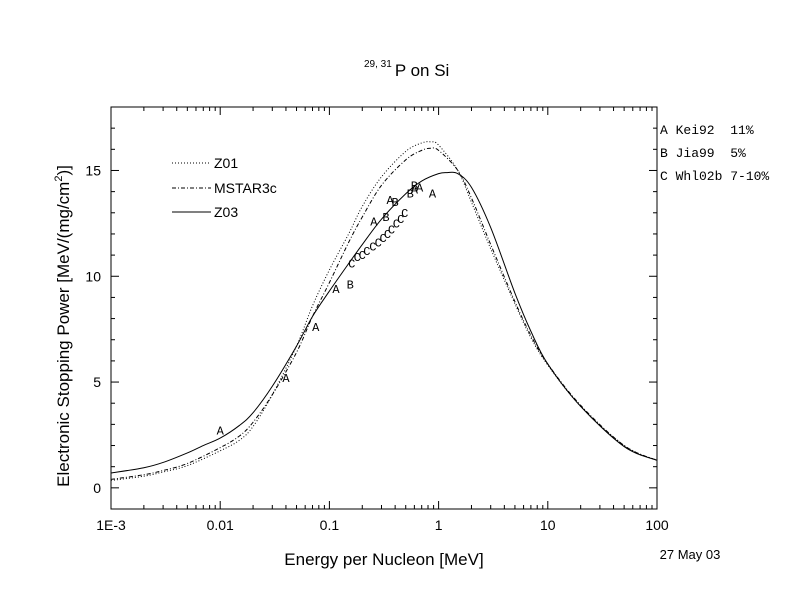 The width and height of the screenshot is (800, 600). What do you see at coordinates (59, 179) in the screenshot?
I see `y-axis-label-sup: 2` at bounding box center [59, 179].